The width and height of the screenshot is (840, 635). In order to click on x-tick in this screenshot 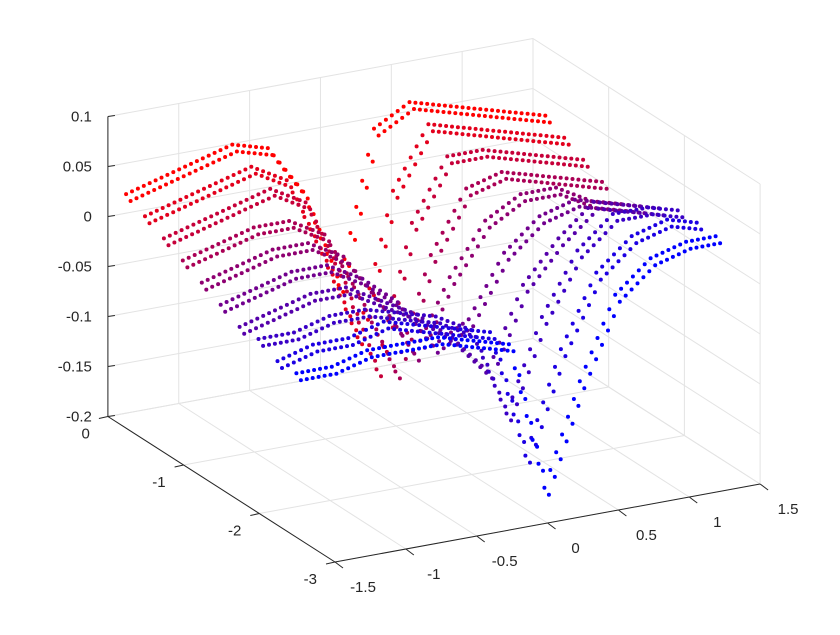, I will do `click(410, 552)`.